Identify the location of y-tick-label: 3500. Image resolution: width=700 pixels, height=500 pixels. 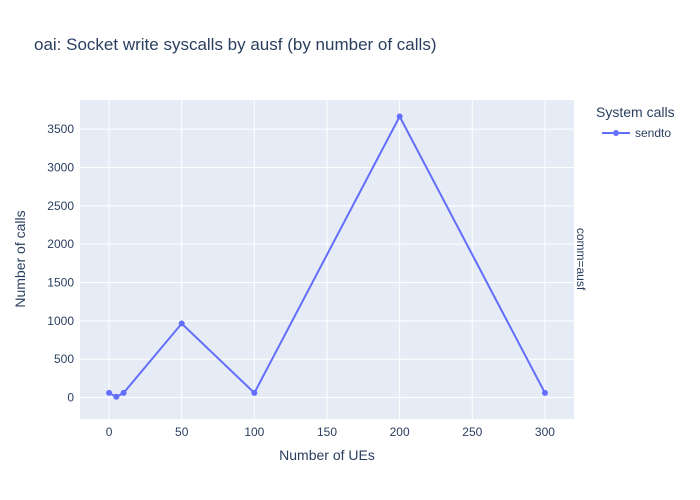
(60, 129).